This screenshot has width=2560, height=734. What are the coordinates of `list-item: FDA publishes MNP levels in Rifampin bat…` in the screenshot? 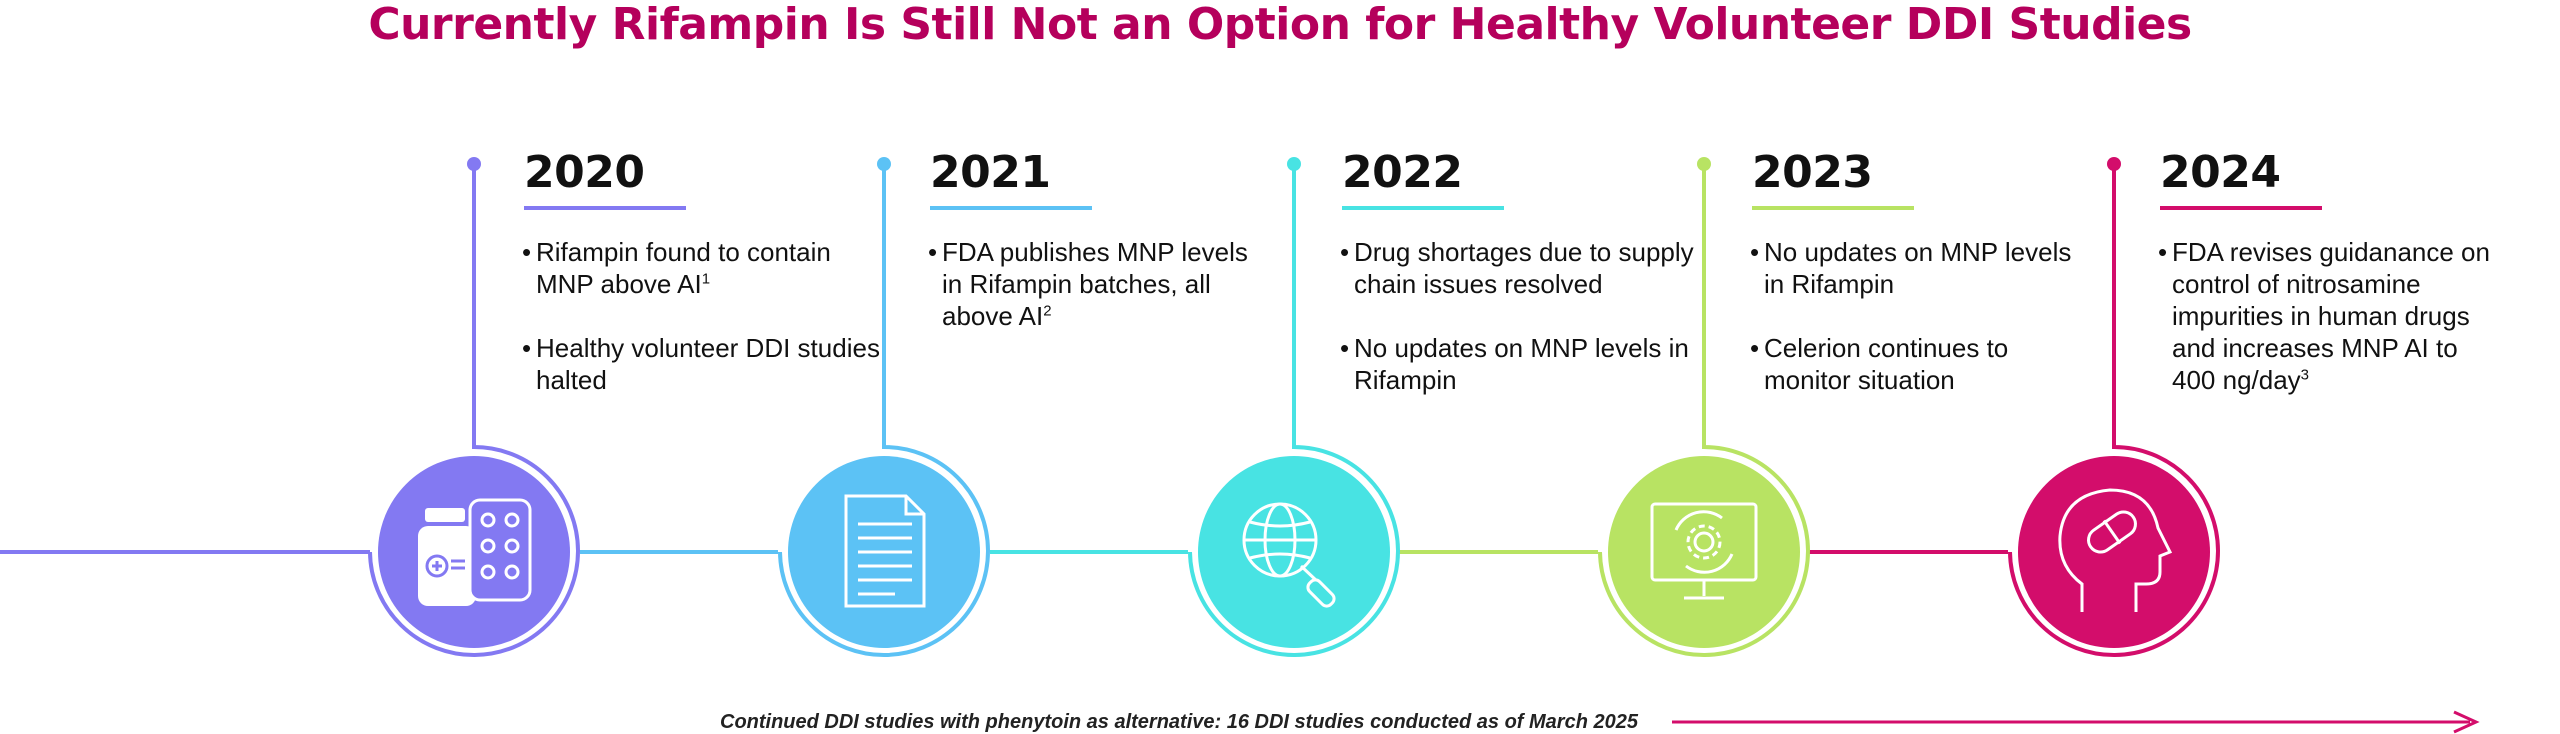 It's located at (1100, 284).